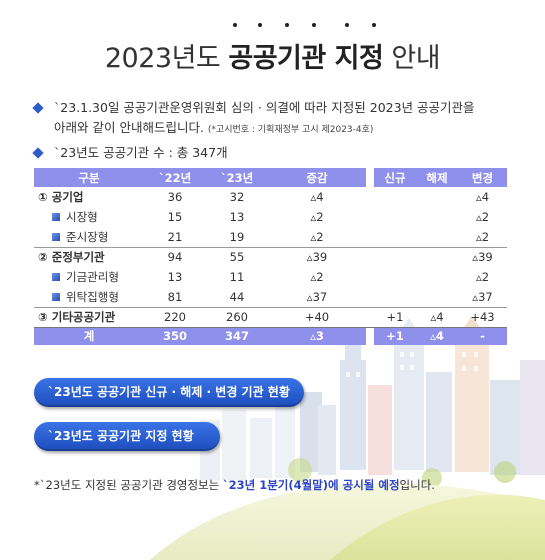 The image size is (545, 560). Describe the element at coordinates (270, 335) in the screenshot. I see `table-total-row: 계 350 347 ▵3 +1 ▵4 -` at that location.